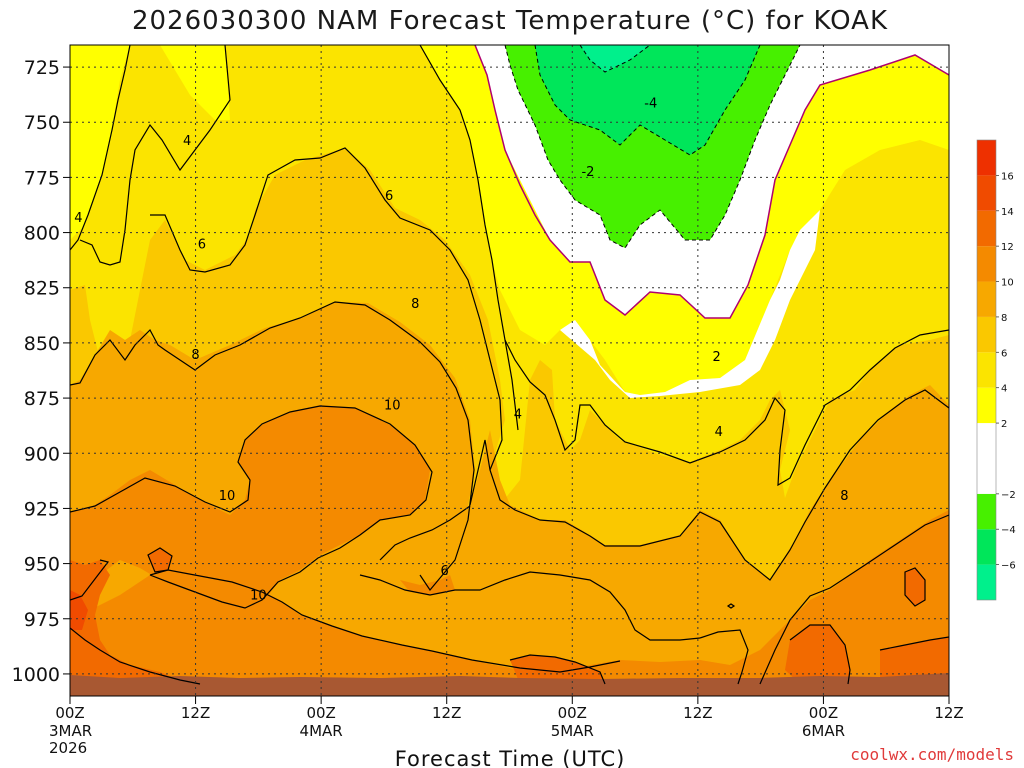  What do you see at coordinates (1004, 318) in the screenshot?
I see `colorbar-label: 8` at bounding box center [1004, 318].